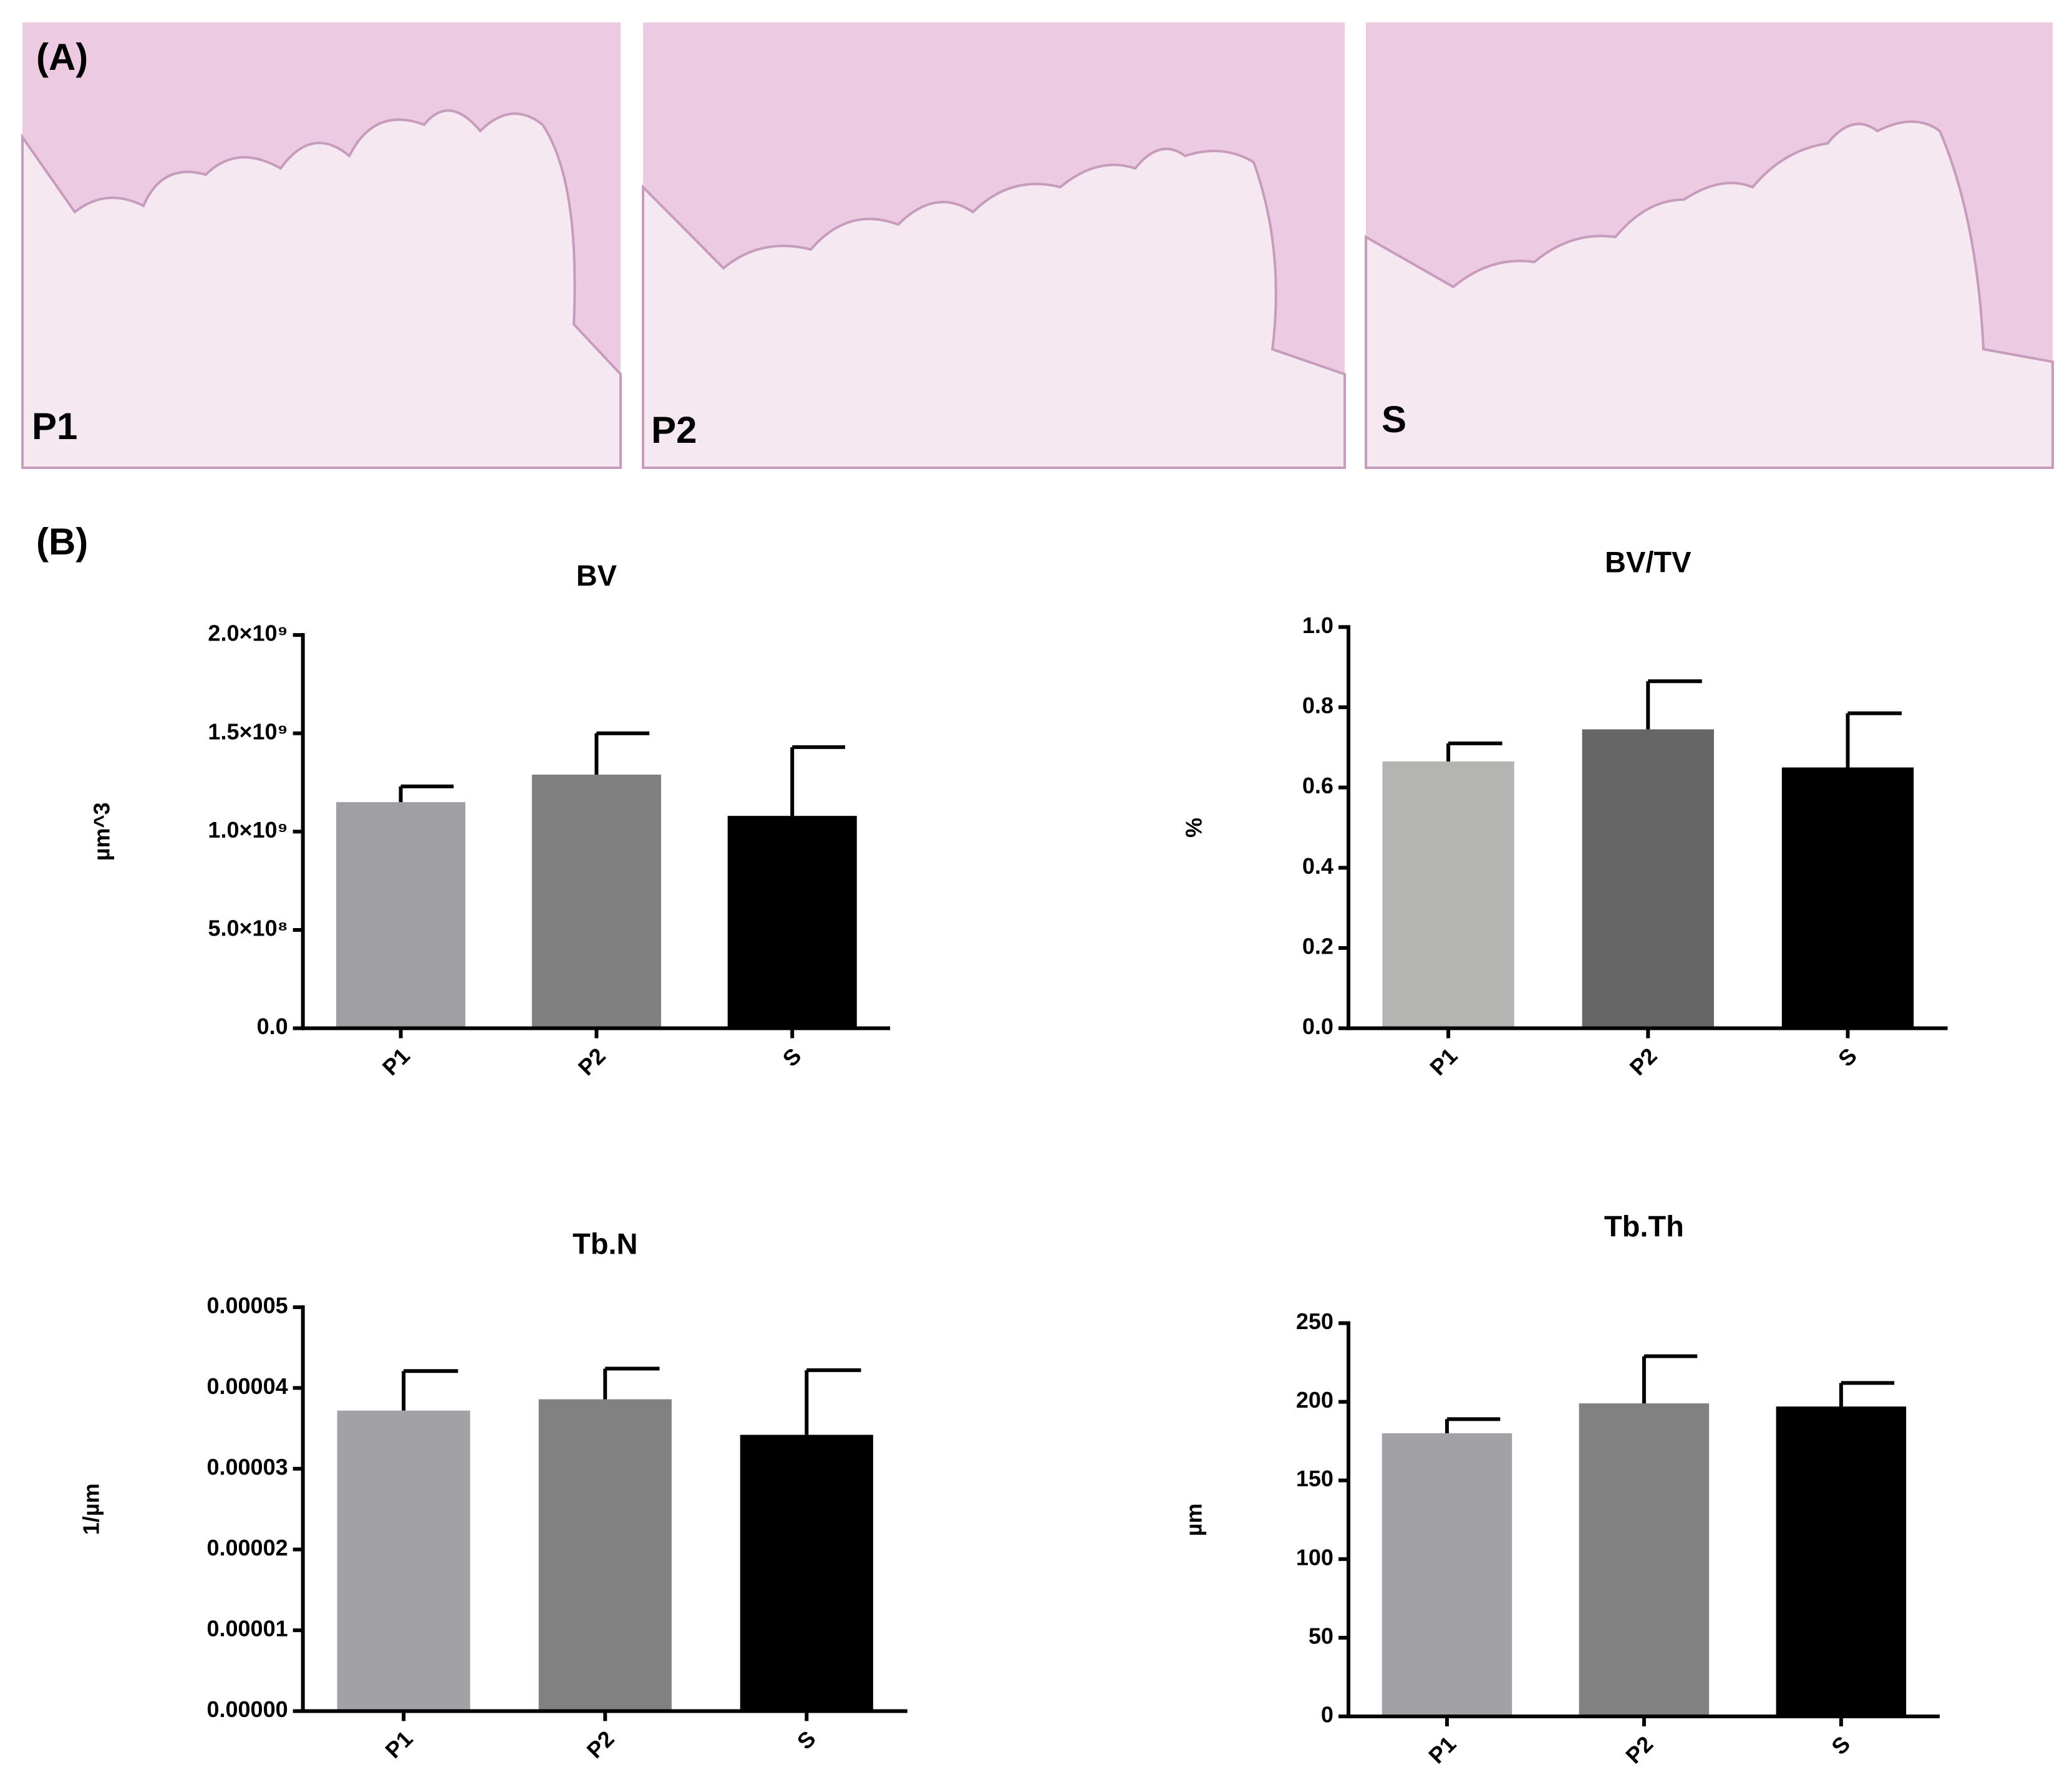  What do you see at coordinates (1318, 625) in the screenshot?
I see `y-tick-label: 1.0` at bounding box center [1318, 625].